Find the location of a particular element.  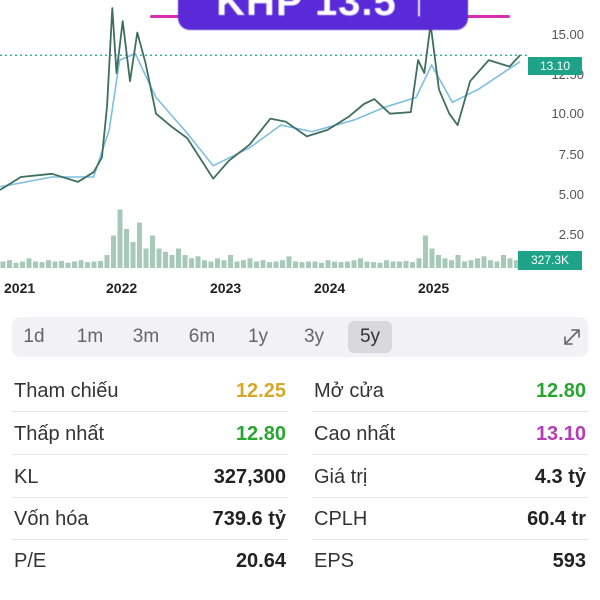

y-tick-label: 2.50 is located at coordinates (571, 234).